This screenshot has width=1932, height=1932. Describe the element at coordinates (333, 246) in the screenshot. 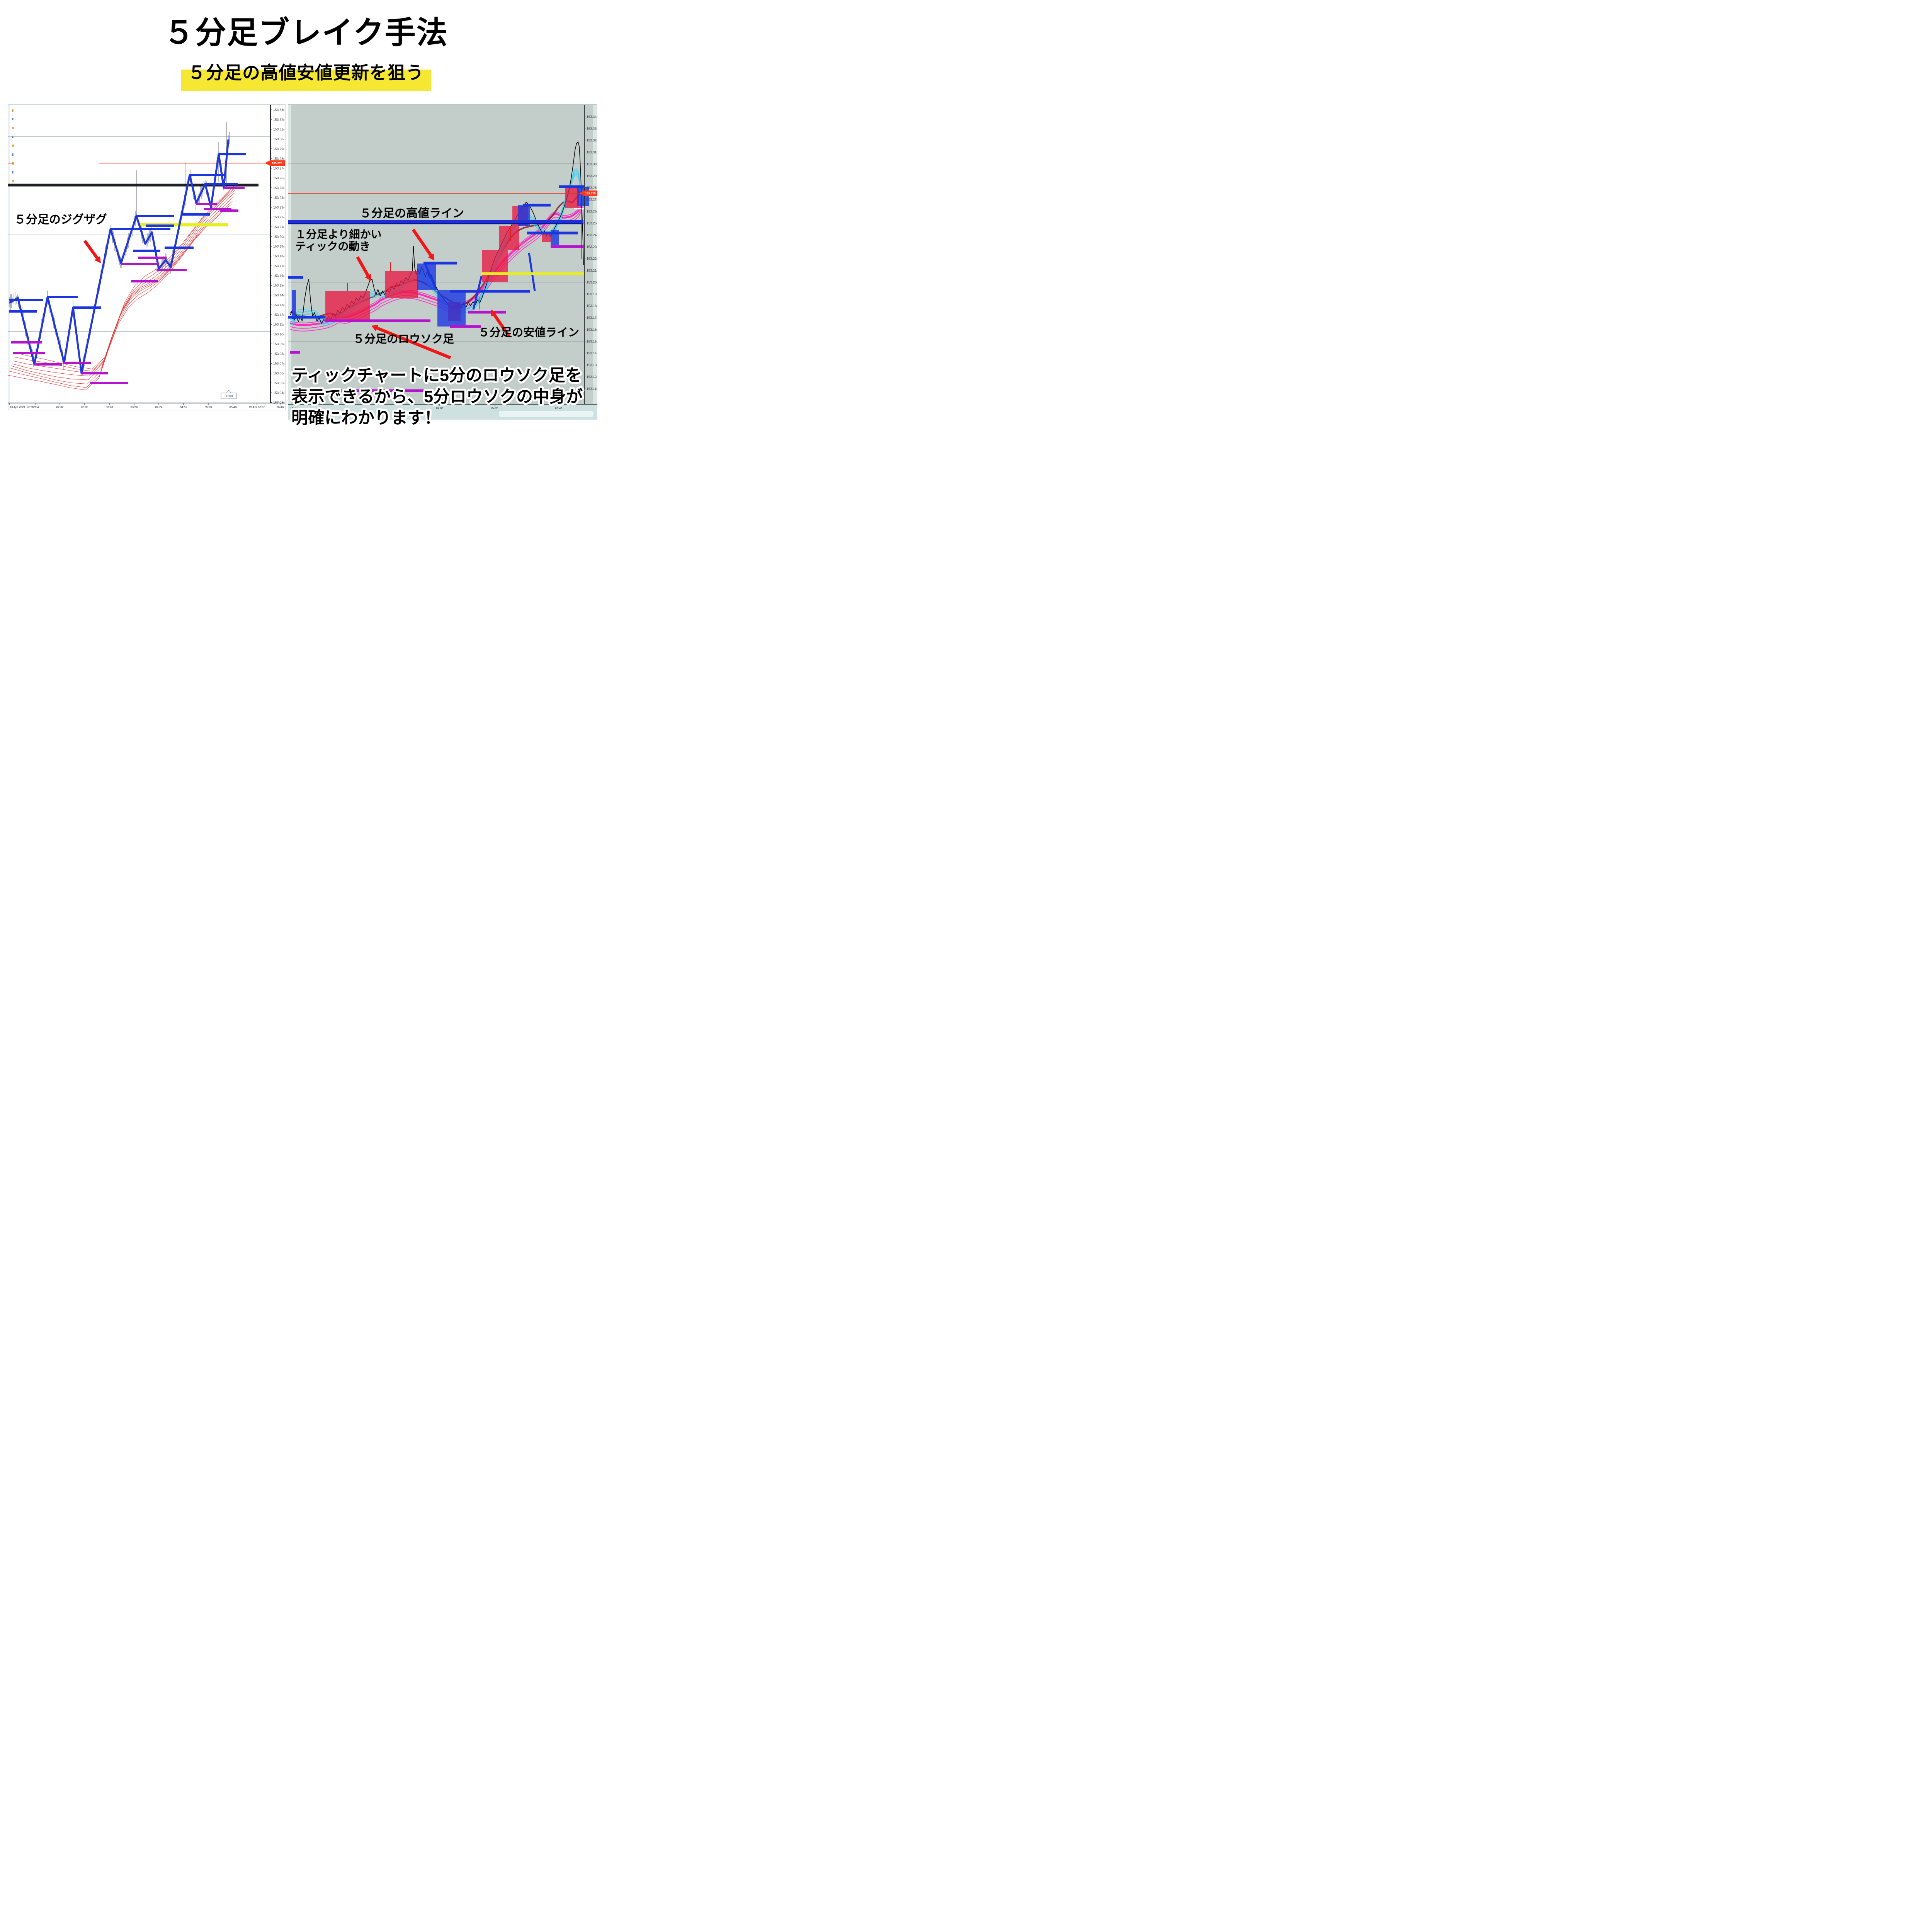

I see `annotation-tick-move-line2: ティックの動き` at that location.